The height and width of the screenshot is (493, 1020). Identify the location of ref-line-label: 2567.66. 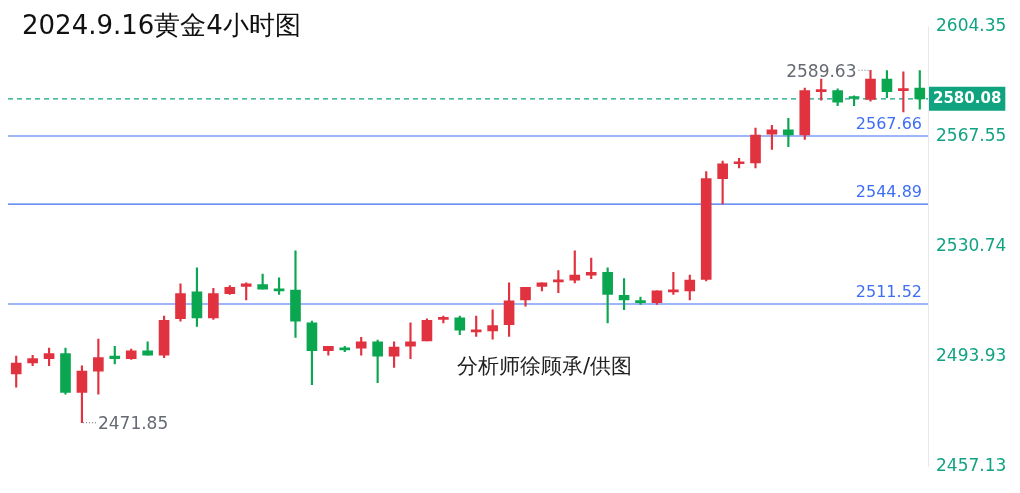
(888, 124).